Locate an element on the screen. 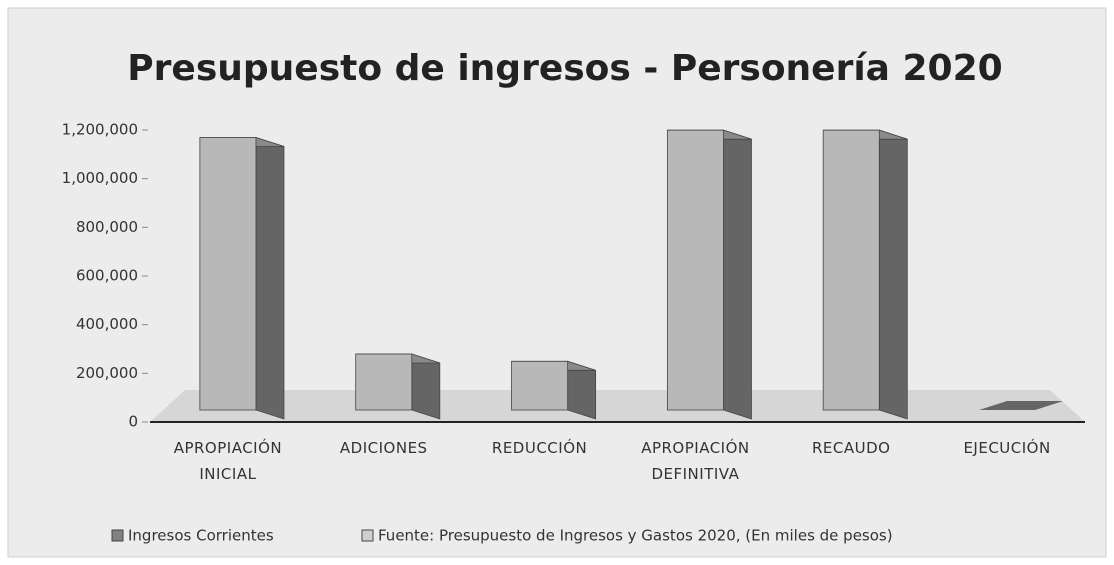  x-tick-label: RECAUDO is located at coordinates (851, 448).